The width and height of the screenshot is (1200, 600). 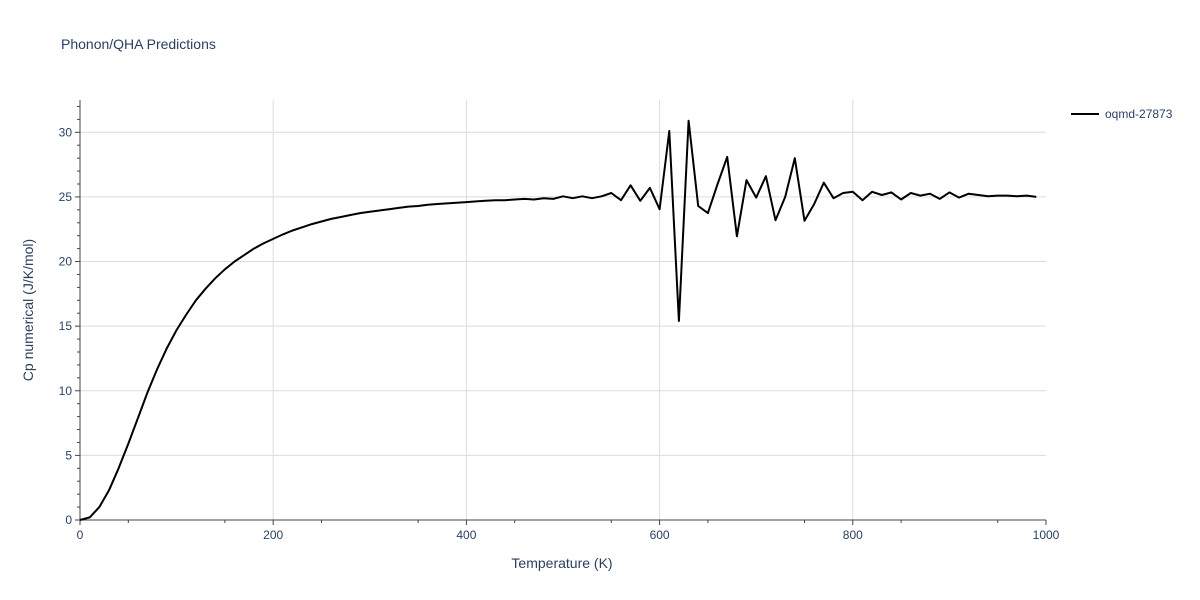 I want to click on legend-label-series-1: oqmd-27873, so click(x=1139, y=114).